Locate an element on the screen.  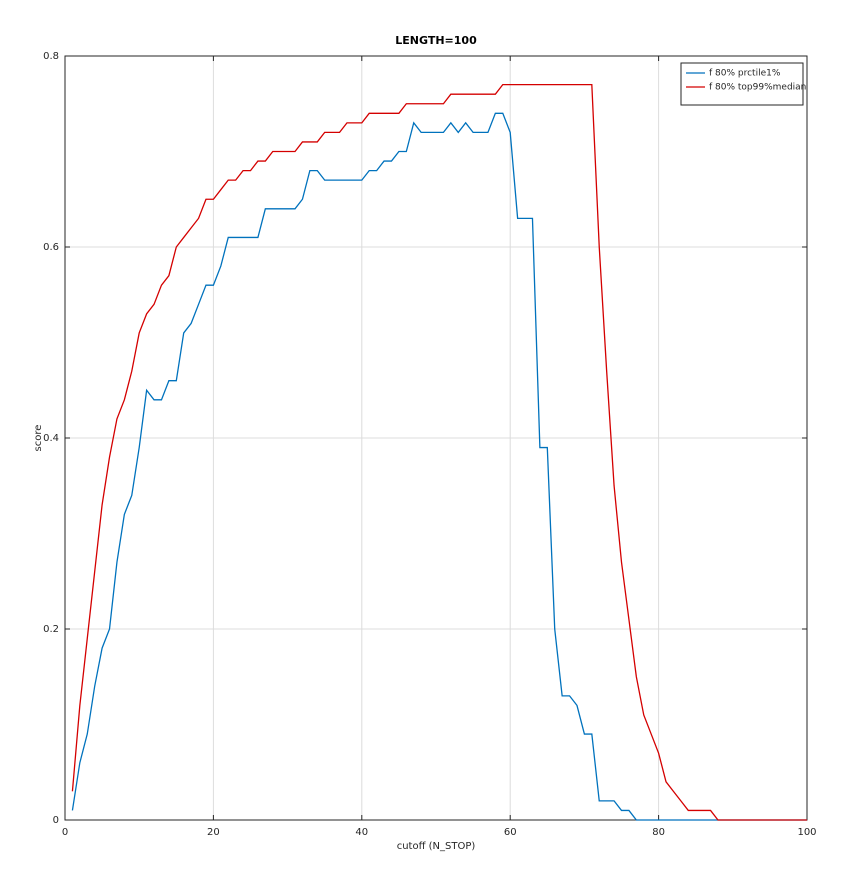
legend-box is located at coordinates (742, 84).